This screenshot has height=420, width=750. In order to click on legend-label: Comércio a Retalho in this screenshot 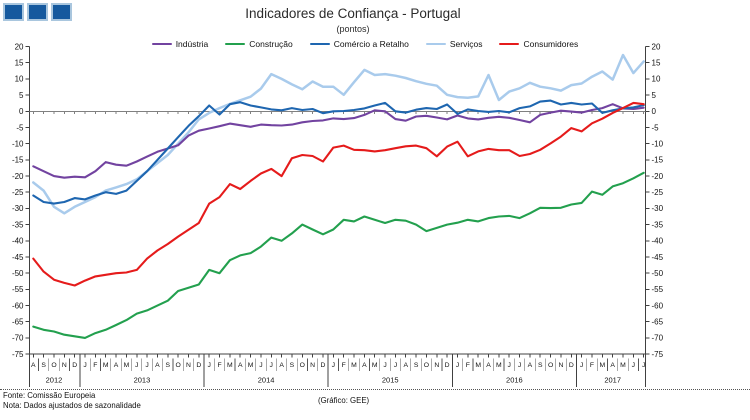, I will do `click(371, 44)`.